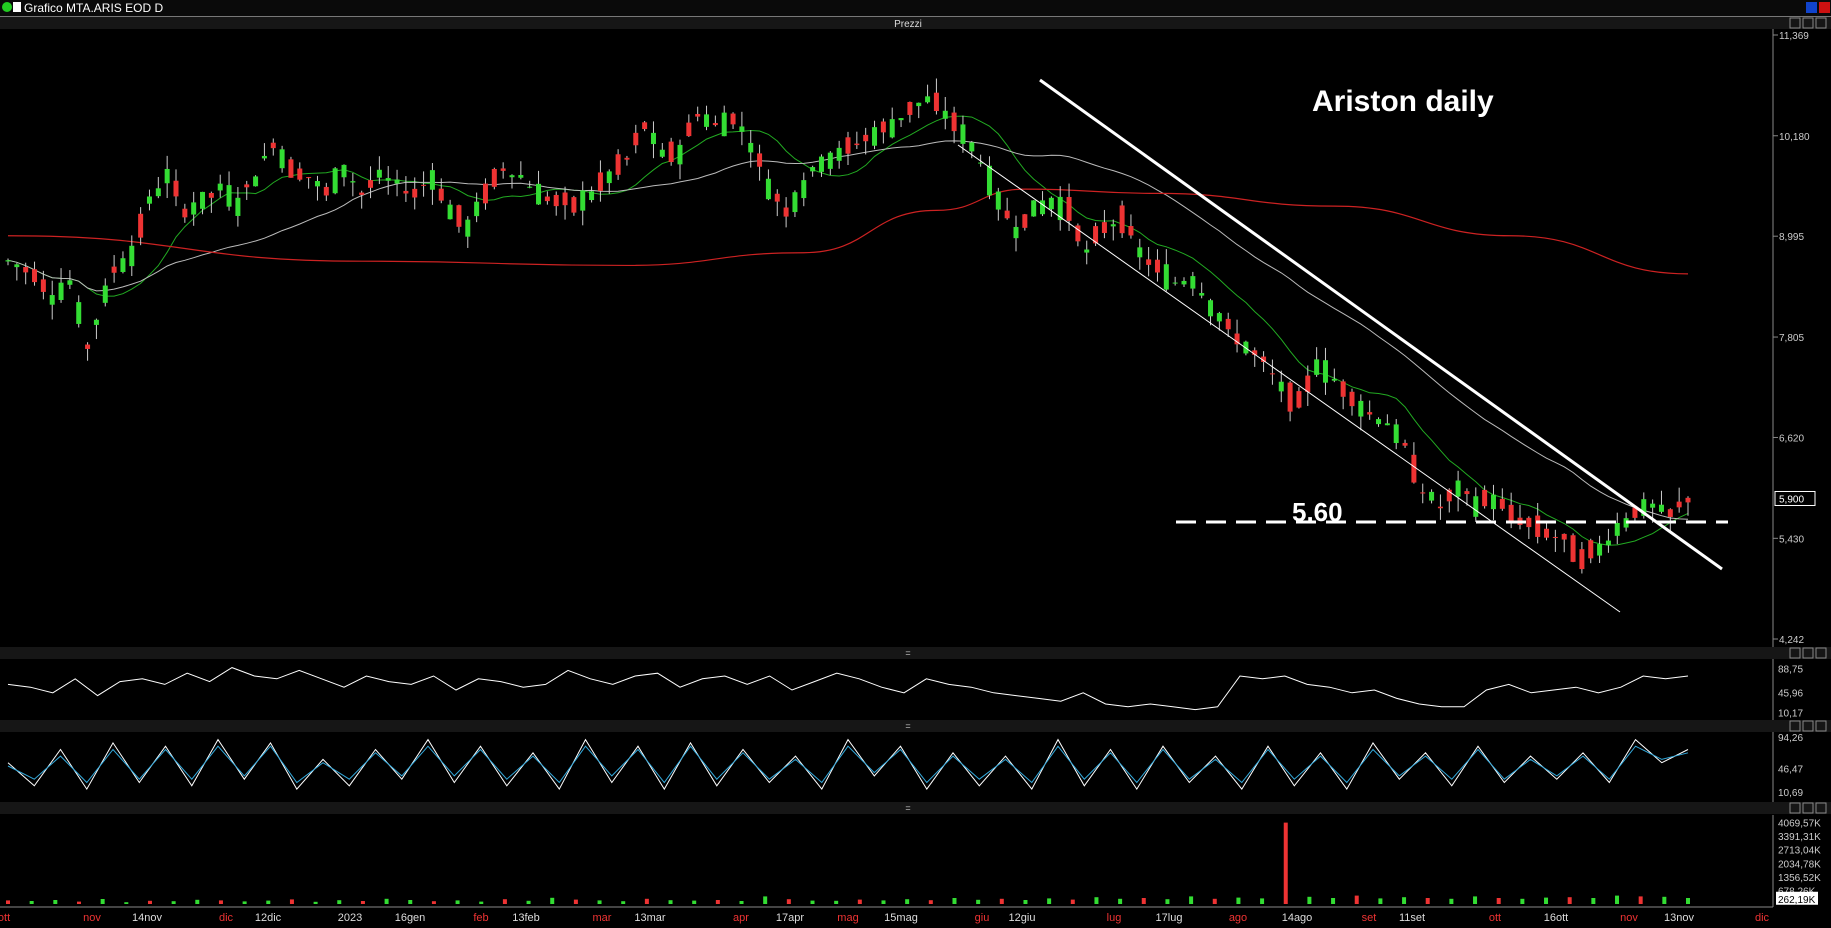  What do you see at coordinates (1791, 539) in the screenshot?
I see `price-axis-tick: 5,430` at bounding box center [1791, 539].